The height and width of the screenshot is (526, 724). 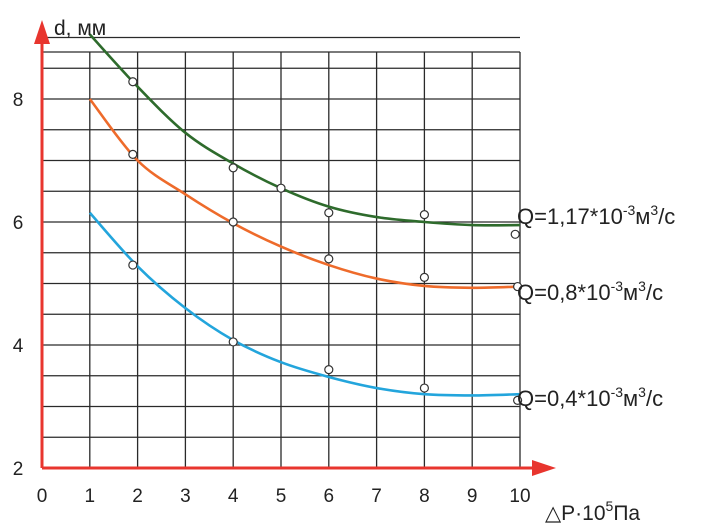 I want to click on series-label-1-m: м, so click(x=630, y=292).